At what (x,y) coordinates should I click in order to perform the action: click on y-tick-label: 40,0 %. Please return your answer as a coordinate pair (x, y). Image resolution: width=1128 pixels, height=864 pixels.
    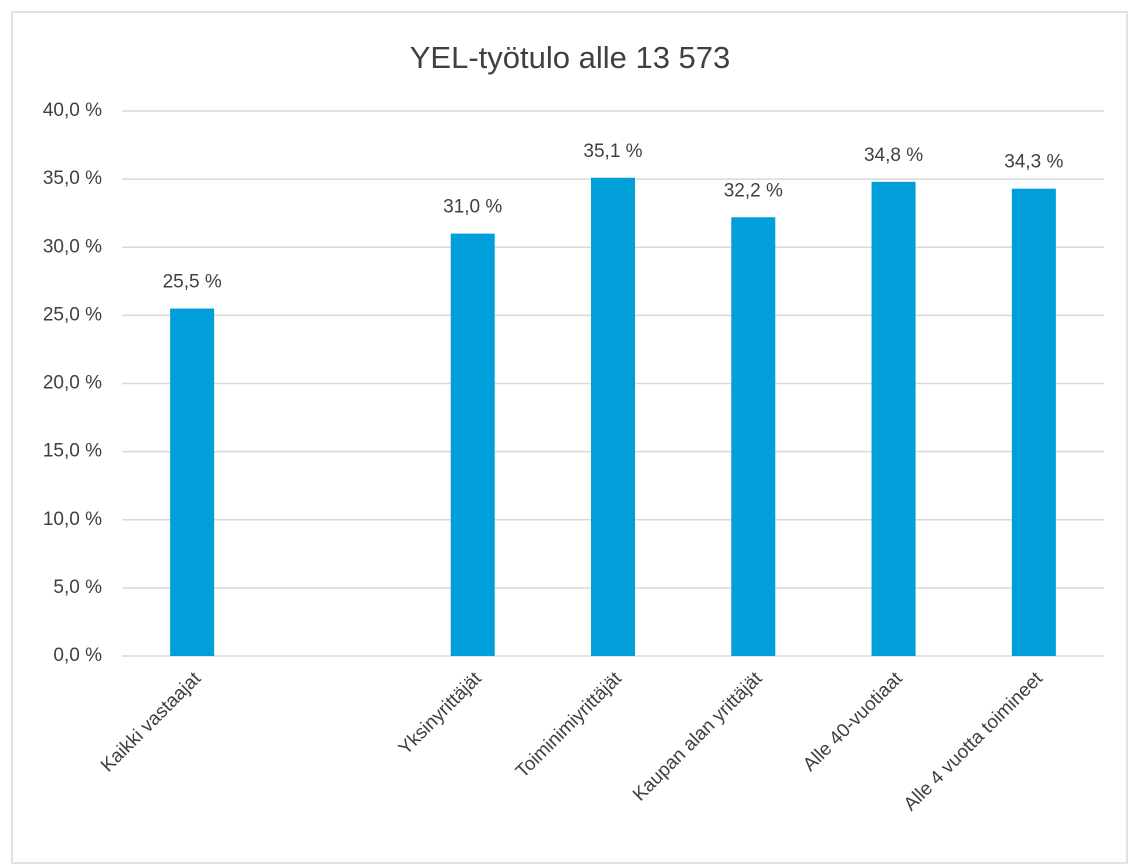
    Looking at the image, I should click on (72, 110).